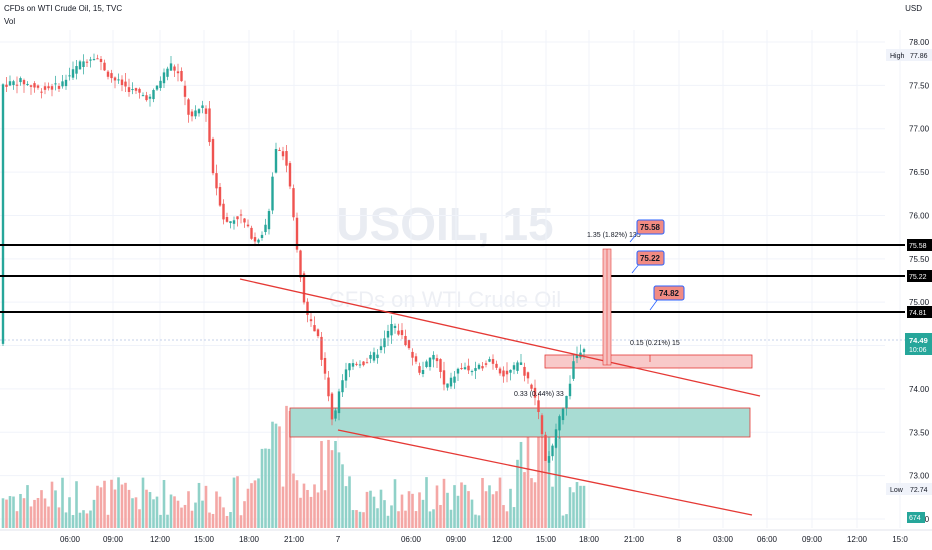 Image resolution: width=932 pixels, height=550 pixels. Describe the element at coordinates (294, 539) in the screenshot. I see `time-tick-label: 21:00` at that location.